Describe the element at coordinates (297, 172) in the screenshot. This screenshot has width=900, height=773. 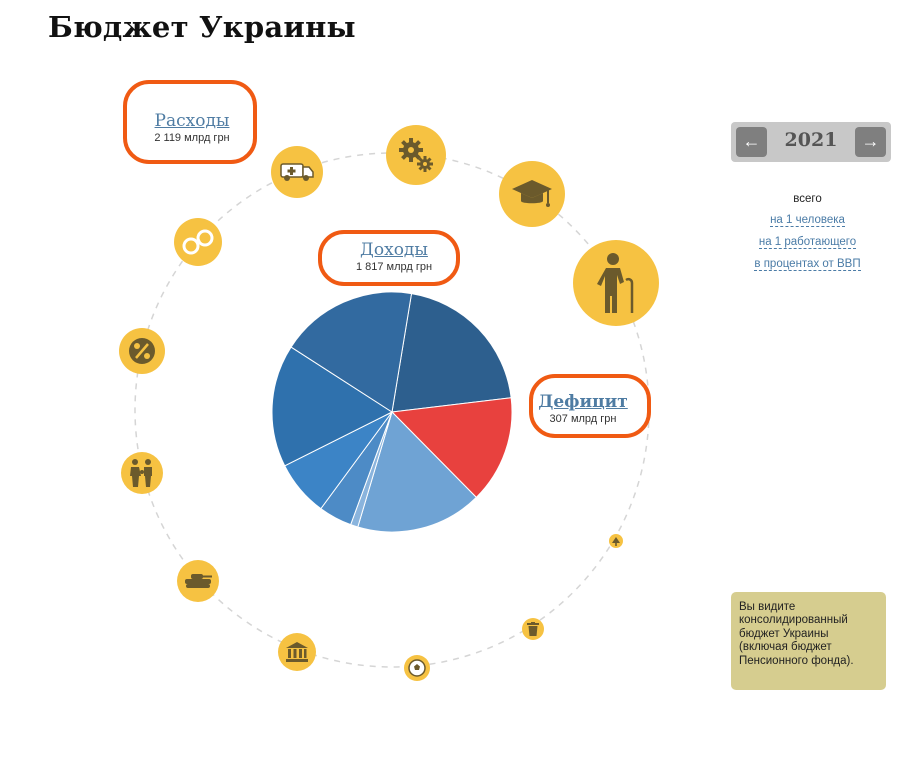
I see `ambulance-icon` at that location.